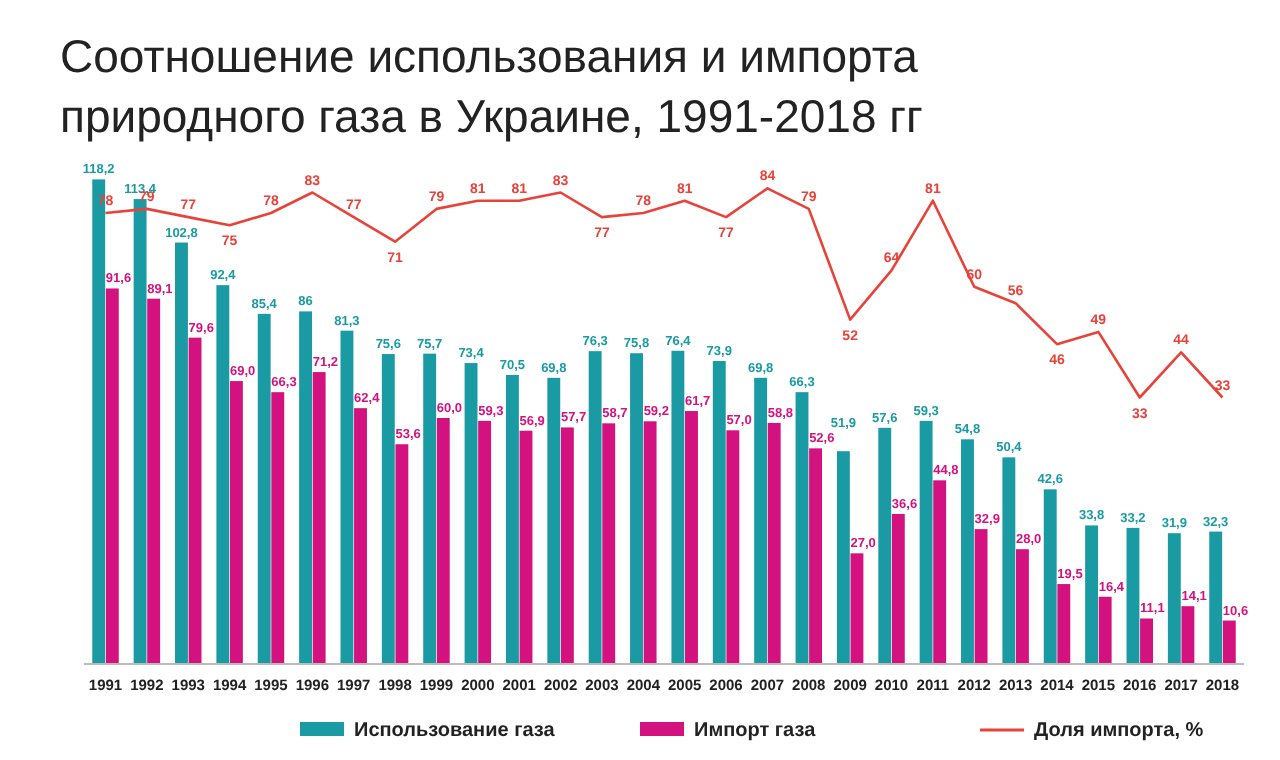 The width and height of the screenshot is (1280, 760). Describe the element at coordinates (755, 731) in the screenshot. I see `legend-label: Импорт газа` at that location.